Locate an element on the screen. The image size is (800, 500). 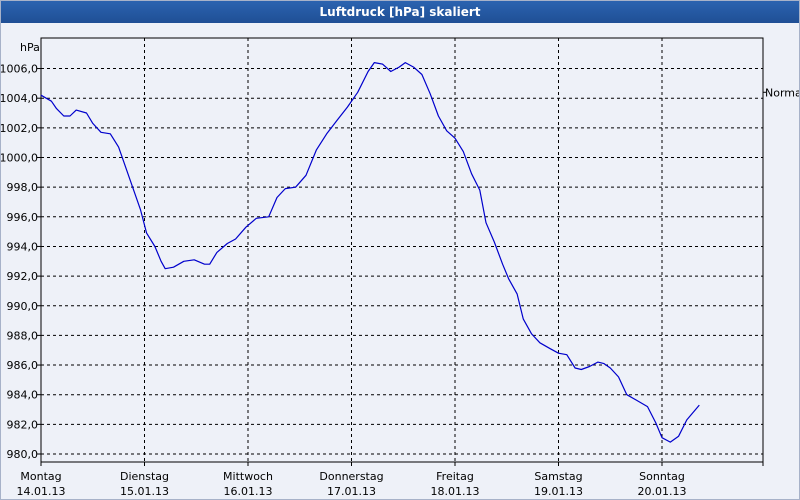
y-tick-label: 1006,0 is located at coordinates (19, 69).